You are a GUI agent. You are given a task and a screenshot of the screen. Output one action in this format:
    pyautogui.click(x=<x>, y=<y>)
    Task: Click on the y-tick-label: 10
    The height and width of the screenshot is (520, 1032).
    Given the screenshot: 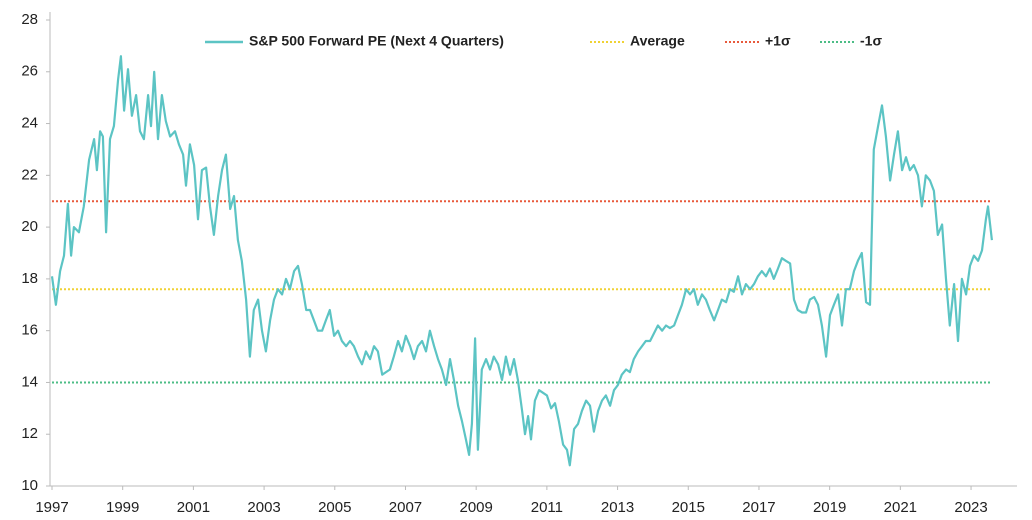 What is the action you would take?
    pyautogui.click(x=29, y=485)
    